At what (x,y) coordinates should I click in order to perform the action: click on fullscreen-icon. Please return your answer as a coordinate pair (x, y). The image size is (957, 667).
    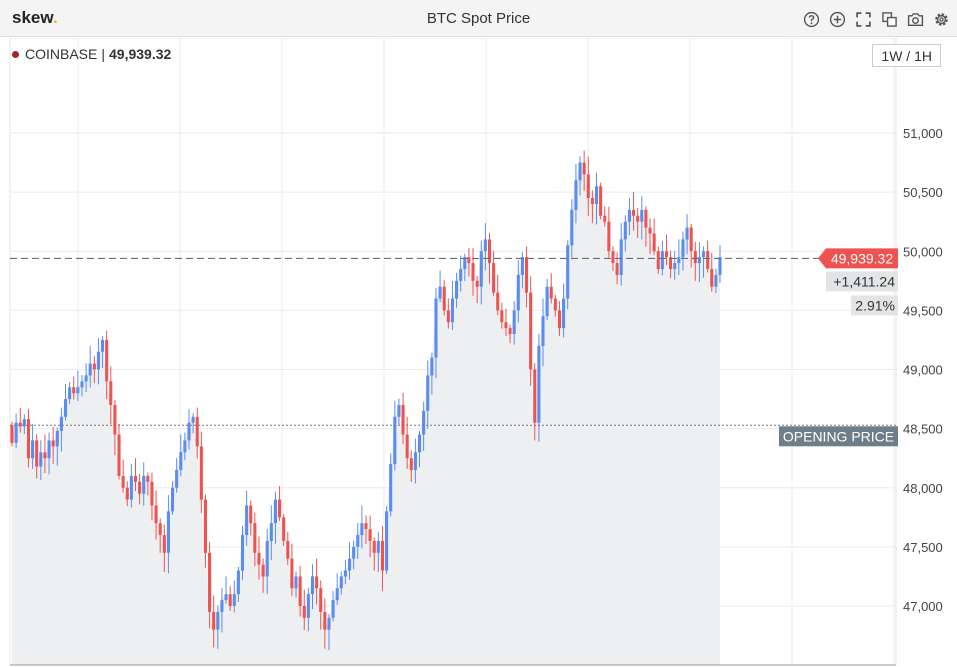
    Looking at the image, I should click on (863, 19).